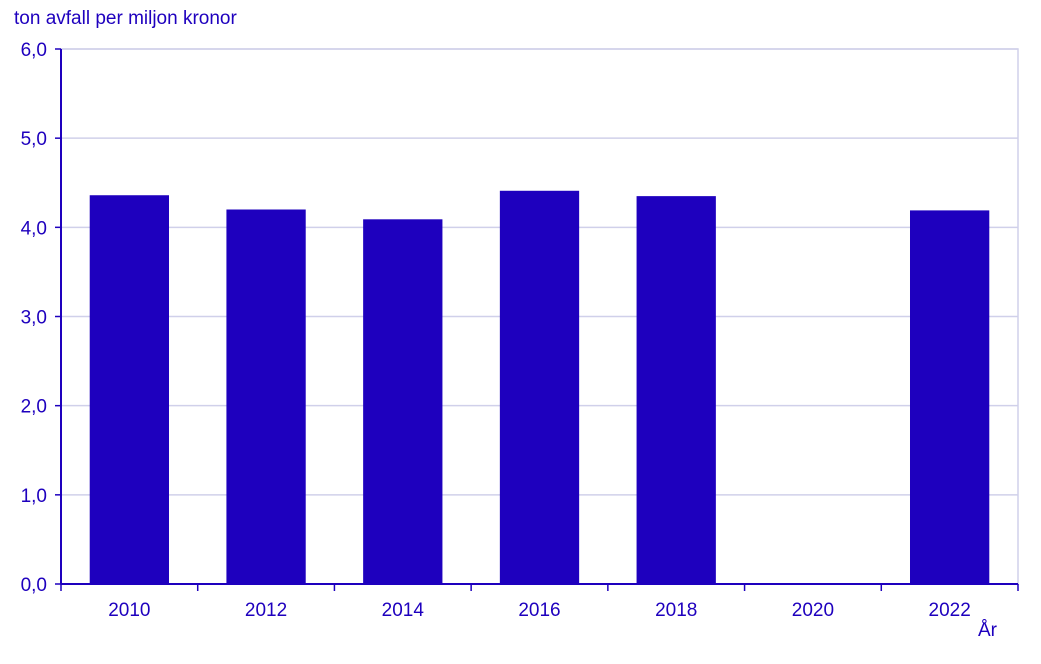 Image resolution: width=1041 pixels, height=664 pixels. What do you see at coordinates (987, 630) in the screenshot?
I see `x-axis-title: År` at bounding box center [987, 630].